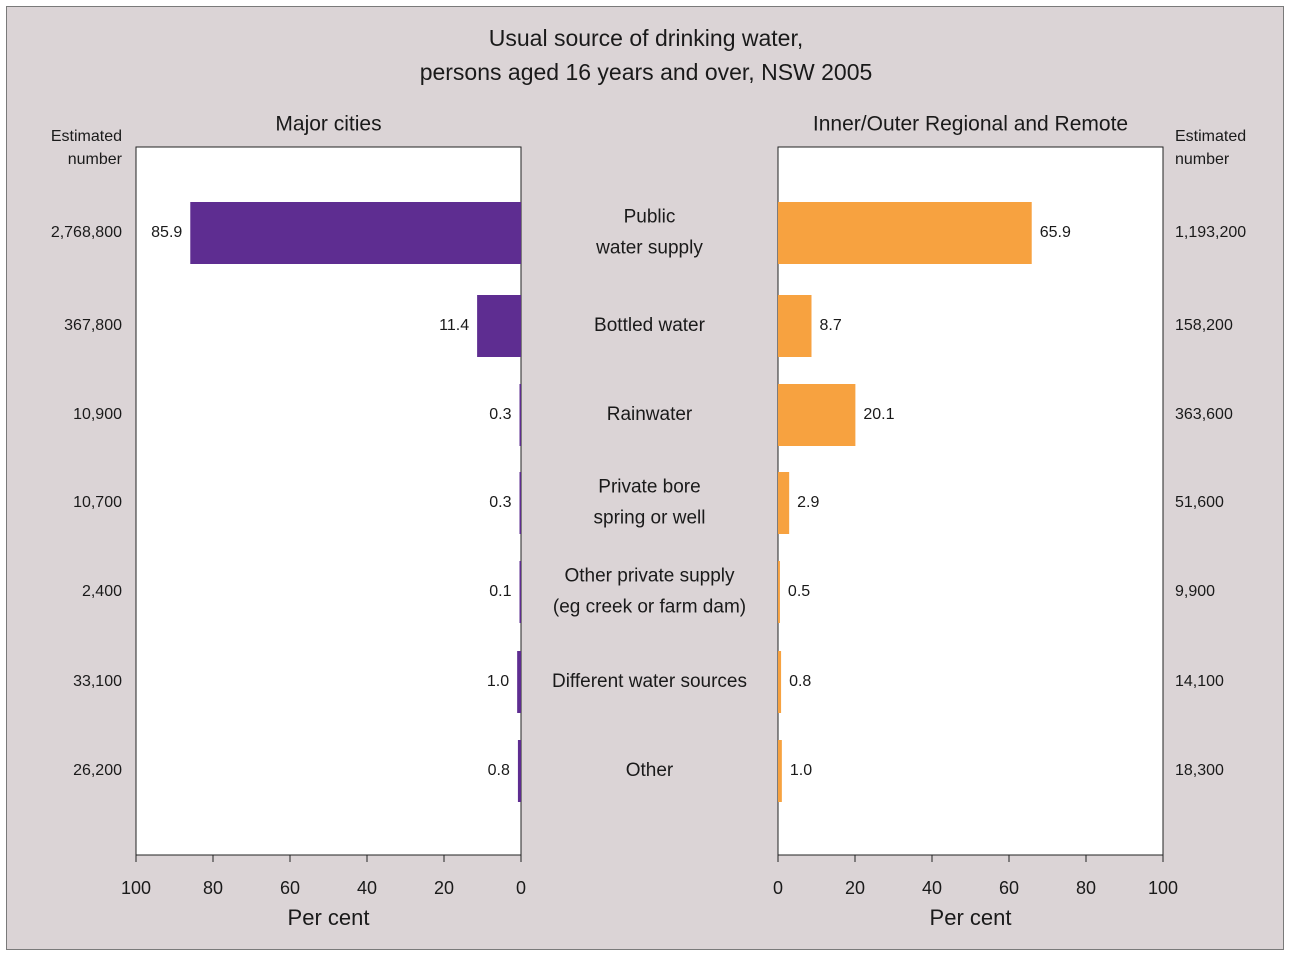 The image size is (1290, 956). Describe the element at coordinates (102, 591) in the screenshot. I see `estimated-number: 2,400` at that location.